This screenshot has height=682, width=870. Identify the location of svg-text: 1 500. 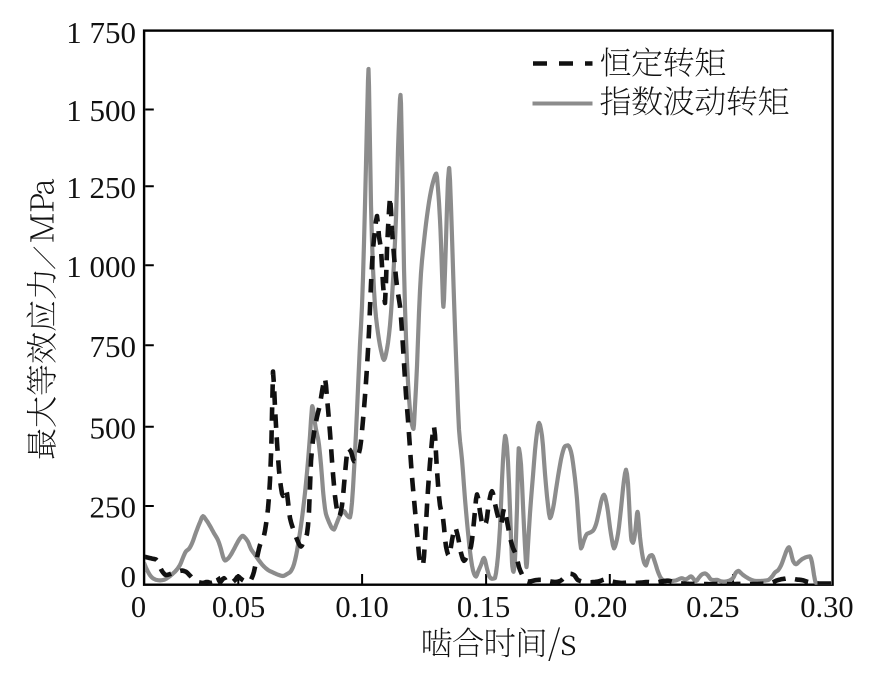
(101, 110).